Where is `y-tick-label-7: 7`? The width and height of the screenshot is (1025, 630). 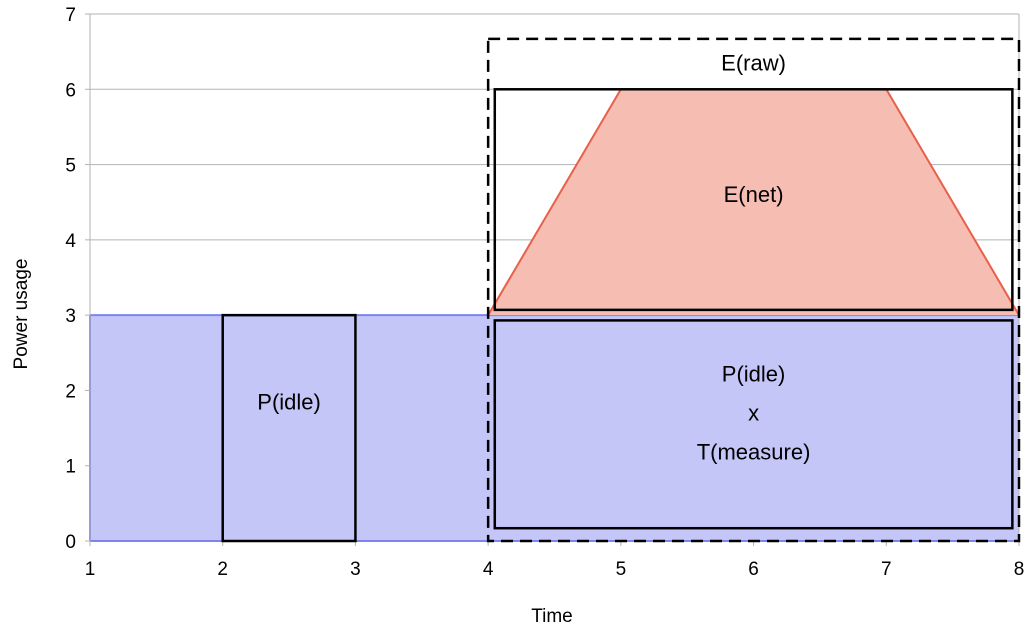 y-tick-label-7: 7 is located at coordinates (70, 15).